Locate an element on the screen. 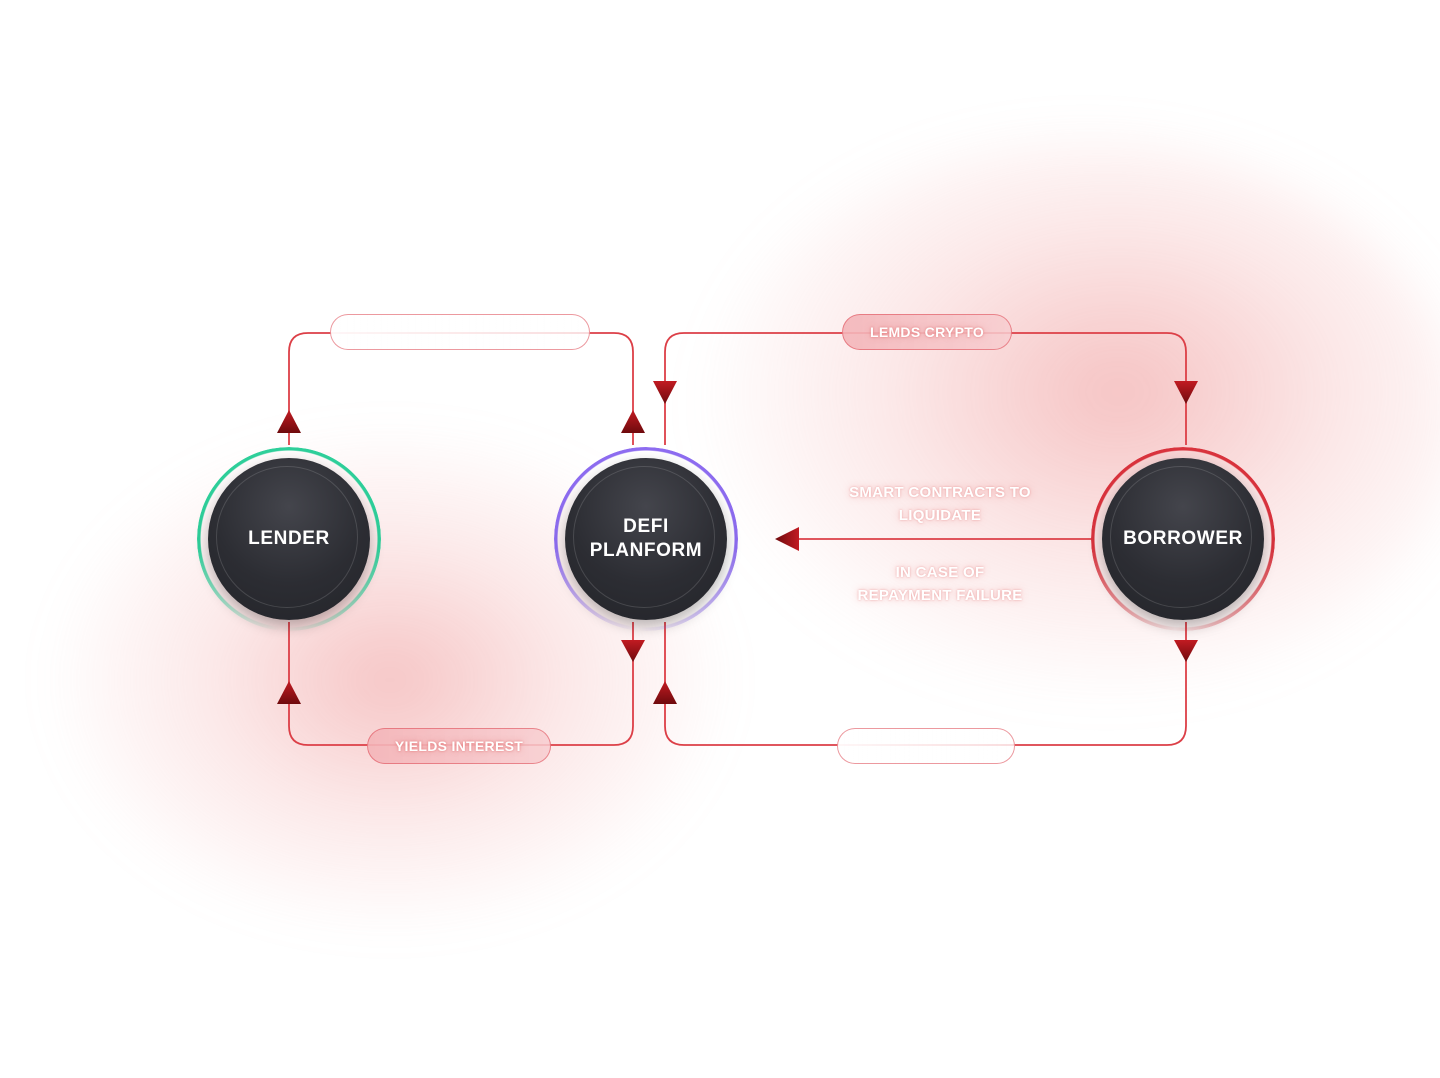  defi-inner-ring is located at coordinates (644, 537).